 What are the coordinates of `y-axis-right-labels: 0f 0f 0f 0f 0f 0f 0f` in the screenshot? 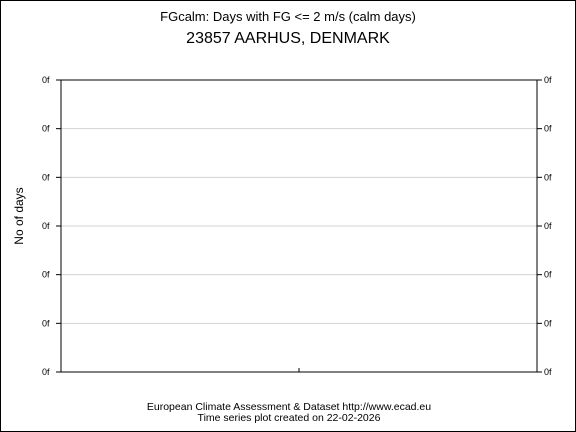 It's located at (548, 226).